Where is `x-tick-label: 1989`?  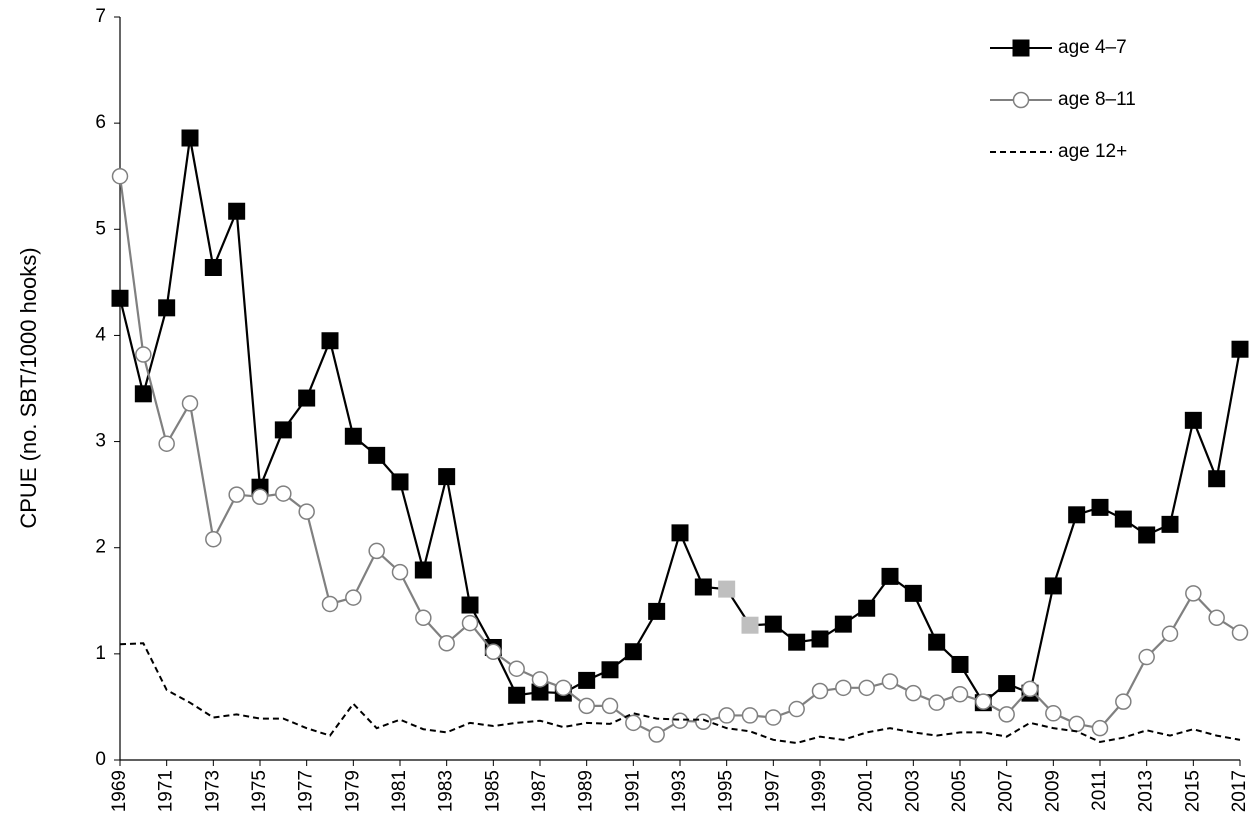
x-tick-label: 1989 is located at coordinates (586, 791).